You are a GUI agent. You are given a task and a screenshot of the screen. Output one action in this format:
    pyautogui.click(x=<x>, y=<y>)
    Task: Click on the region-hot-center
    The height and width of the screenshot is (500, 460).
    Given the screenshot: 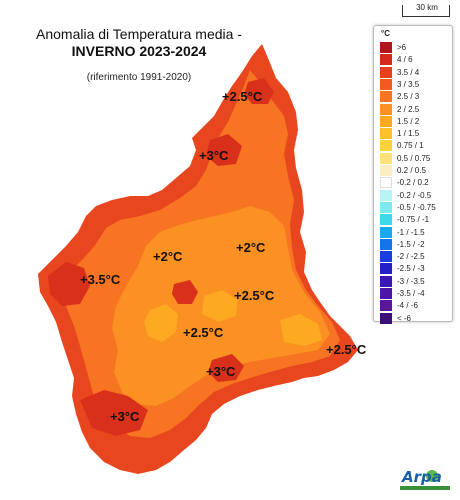 What is the action you would take?
    pyautogui.click(x=185, y=292)
    